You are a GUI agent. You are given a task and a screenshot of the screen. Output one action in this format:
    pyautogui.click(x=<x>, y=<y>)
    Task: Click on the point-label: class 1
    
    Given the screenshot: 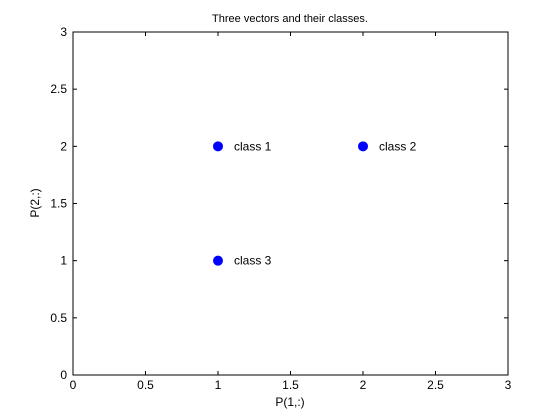 What is the action you would take?
    pyautogui.click(x=253, y=146)
    